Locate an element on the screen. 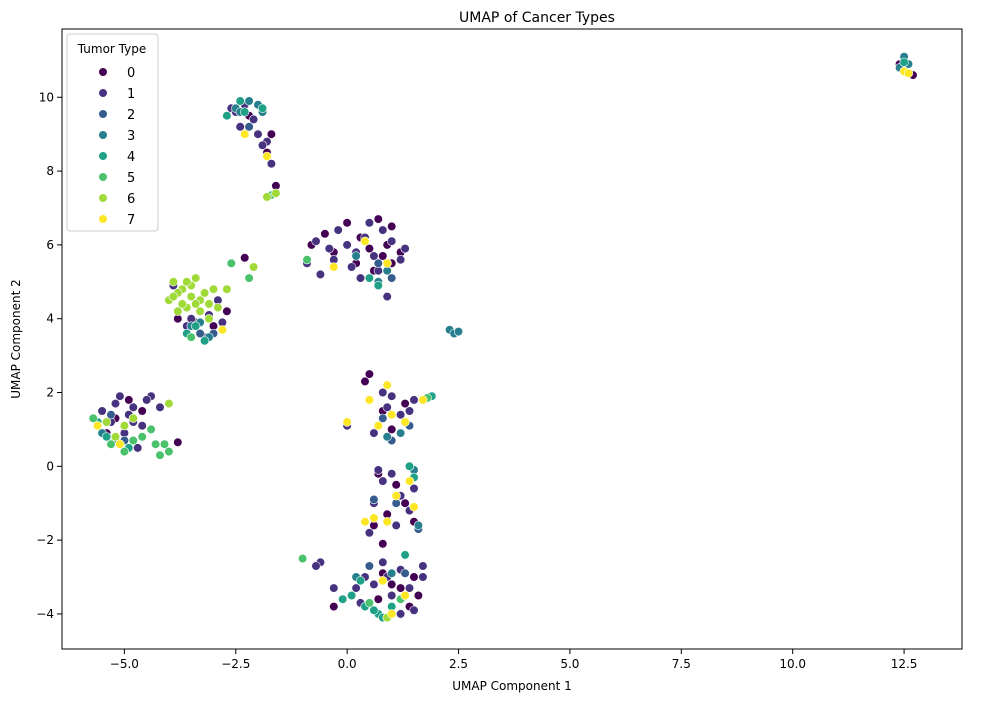  y-tick-label: 10 is located at coordinates (46, 97).